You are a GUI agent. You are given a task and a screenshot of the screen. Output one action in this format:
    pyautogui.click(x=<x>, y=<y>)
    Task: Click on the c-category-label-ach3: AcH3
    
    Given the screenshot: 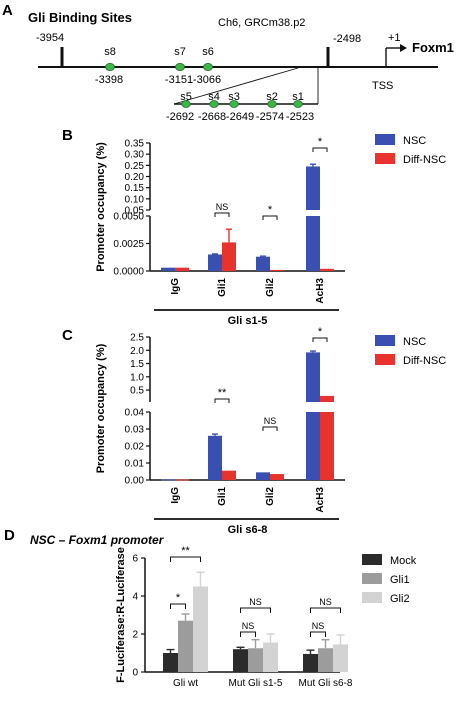 What is the action you would take?
    pyautogui.click(x=320, y=500)
    